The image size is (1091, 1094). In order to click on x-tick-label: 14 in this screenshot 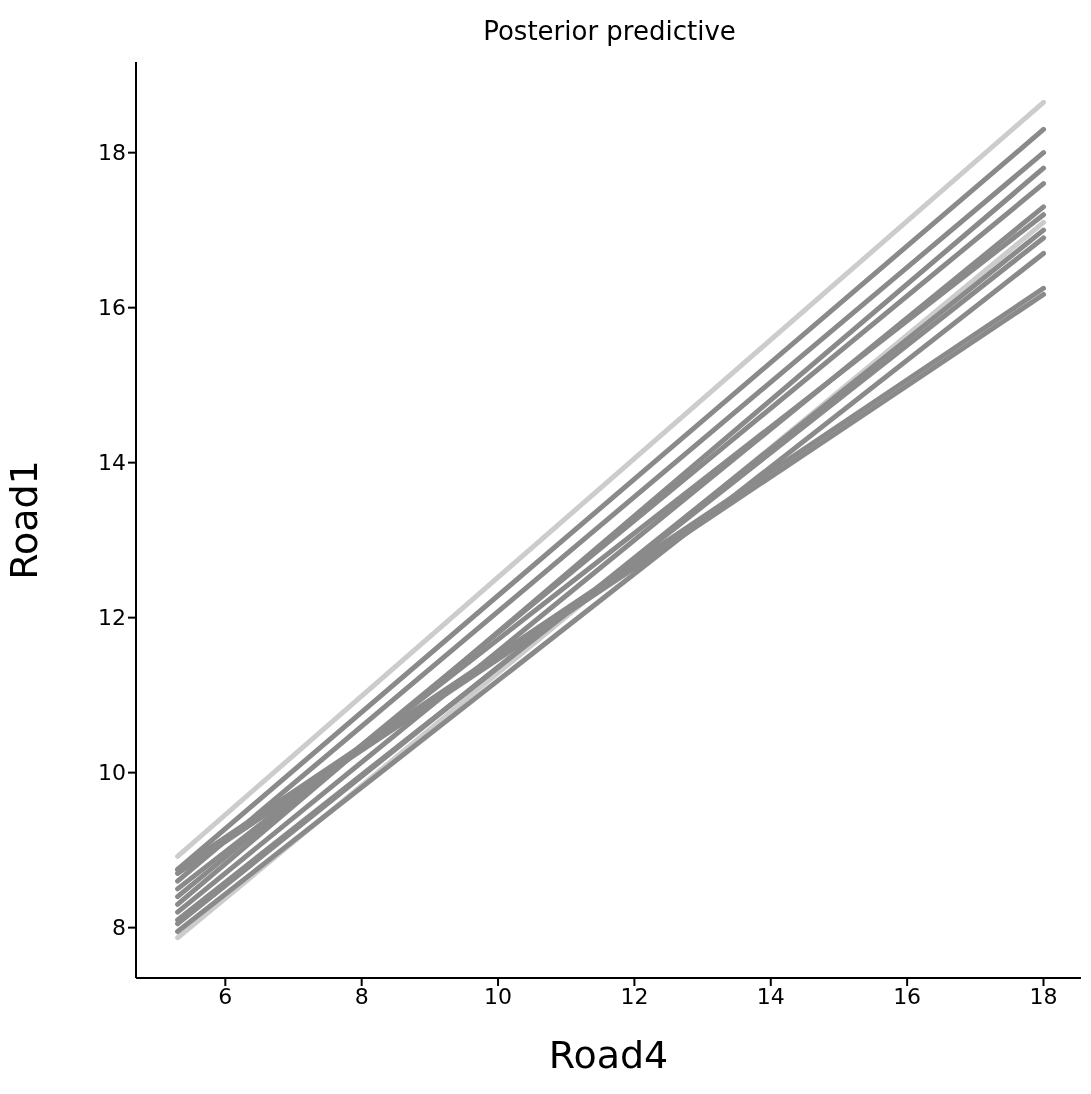, I will do `click(770, 996)`.